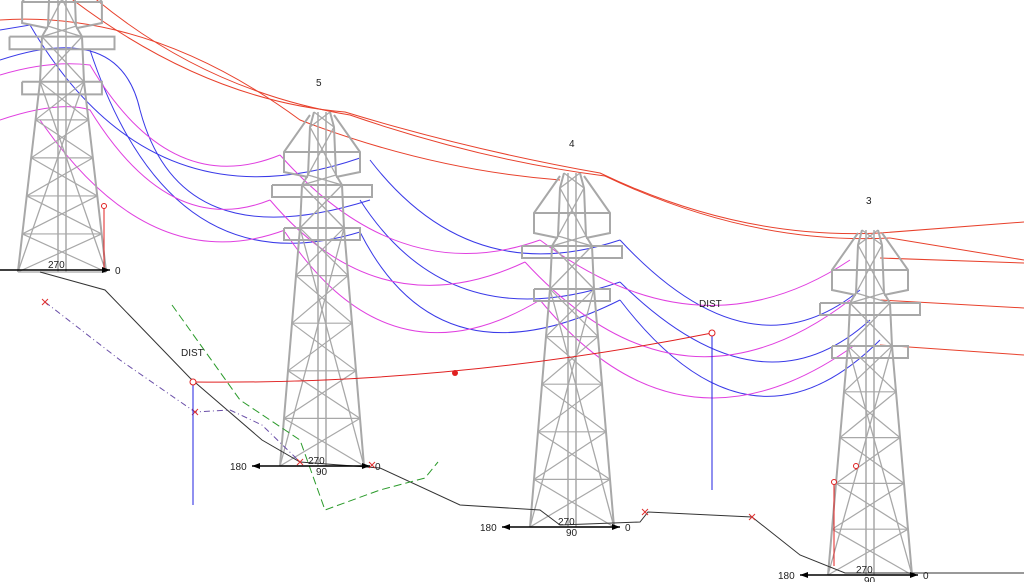 The width and height of the screenshot is (1024, 582). Describe the element at coordinates (452, 357) in the screenshot. I see `distance-line` at that location.